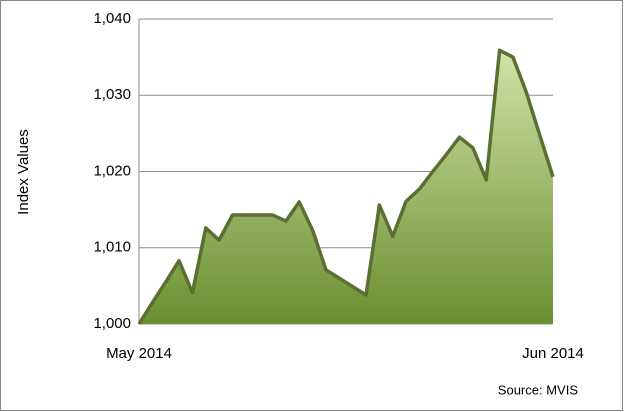 The width and height of the screenshot is (624, 412). What do you see at coordinates (112, 94) in the screenshot?
I see `y-tick-label: 1,030` at bounding box center [112, 94].